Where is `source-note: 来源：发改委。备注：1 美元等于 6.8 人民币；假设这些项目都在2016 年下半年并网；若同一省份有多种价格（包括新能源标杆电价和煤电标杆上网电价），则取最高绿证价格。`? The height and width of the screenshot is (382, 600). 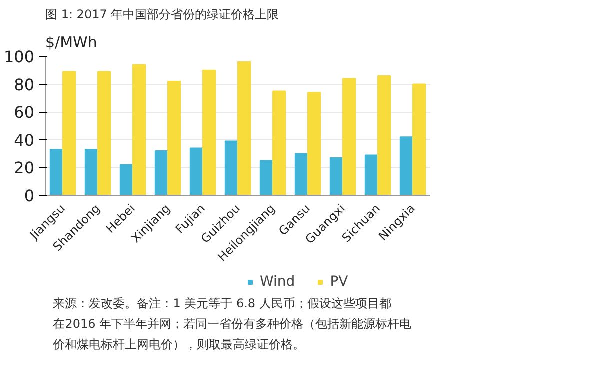
source-note: 来源：发改委。备注：1 美元等于 6.8 人民币；假设这些项目都在2016 年下半年并网；若同一省份有多种价格（包括新能源标杆电价和煤电标杆上网电价），则取最高绿证价格。 is located at coordinates (232, 324).